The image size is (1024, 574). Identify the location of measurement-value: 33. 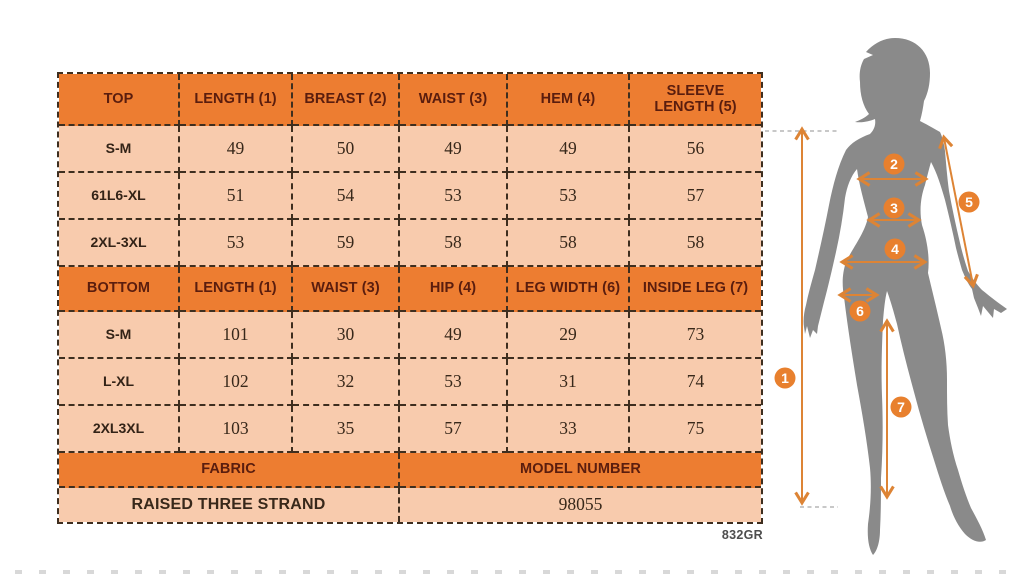
(569, 429).